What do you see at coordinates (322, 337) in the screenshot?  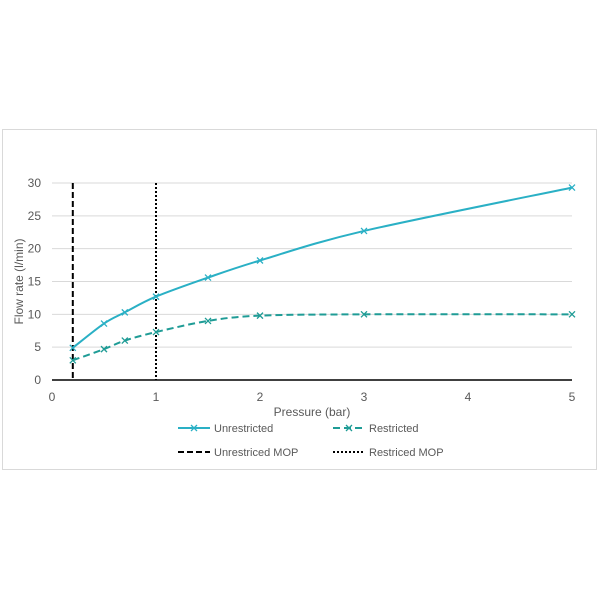 I see `series-line` at bounding box center [322, 337].